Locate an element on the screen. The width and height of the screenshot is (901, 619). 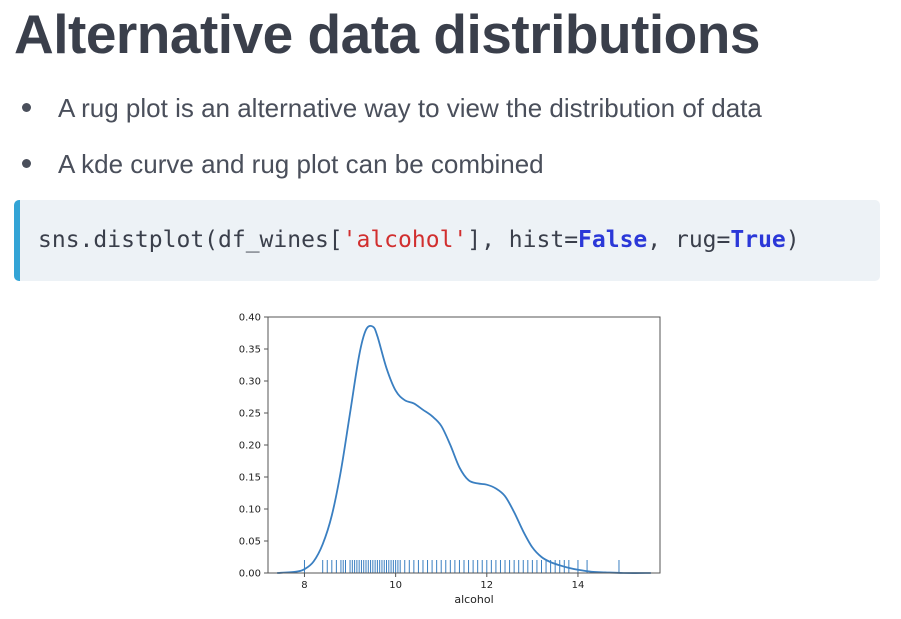
x-tick-label: 8 is located at coordinates (304, 585).